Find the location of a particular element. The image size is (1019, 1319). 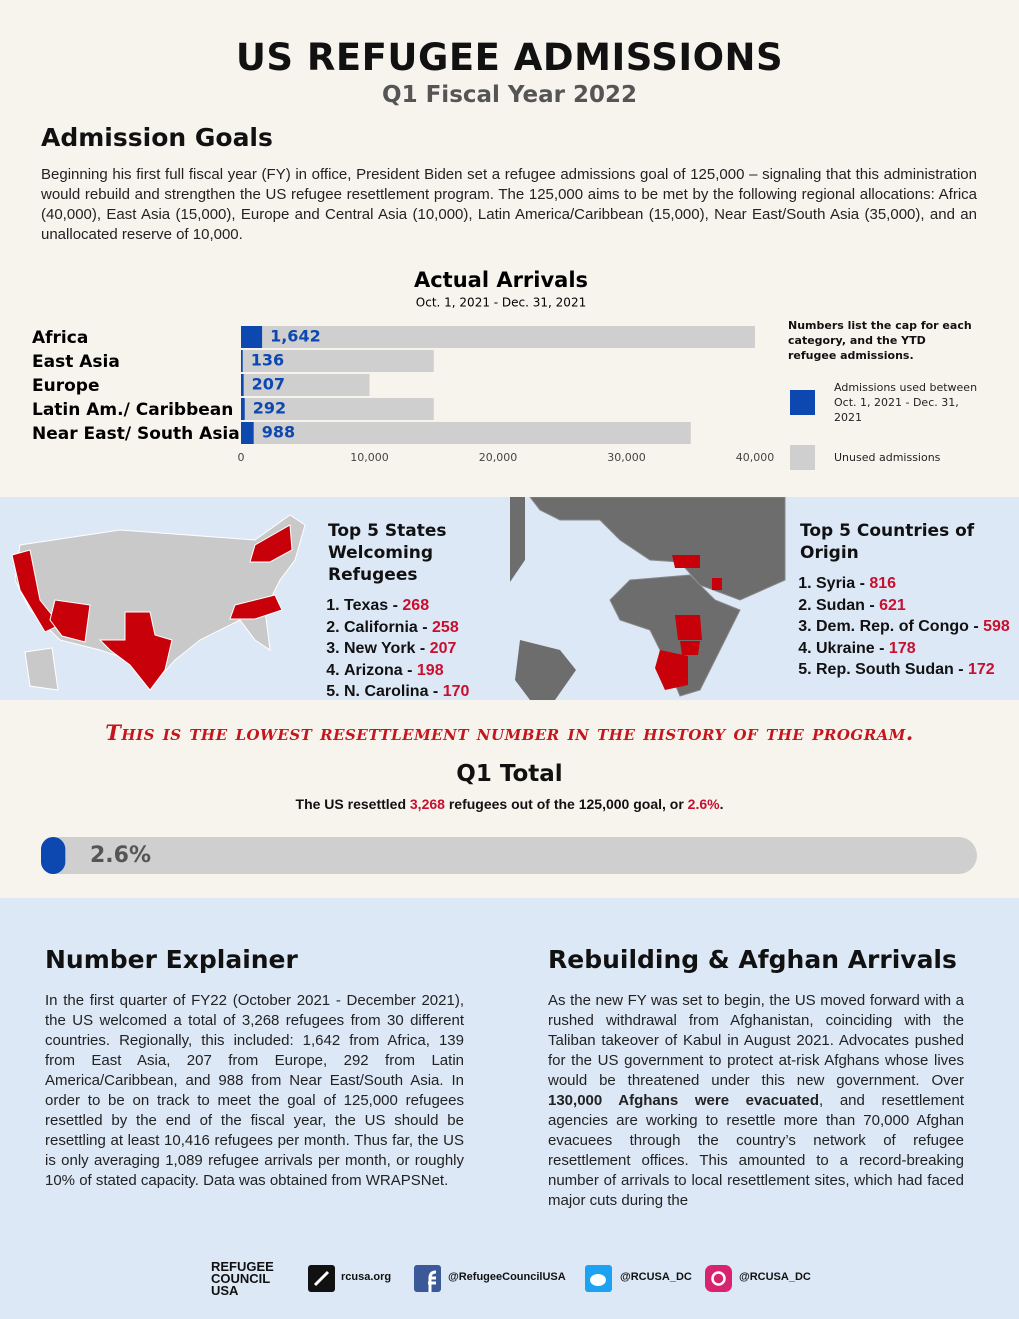

item-name: N. Carolina - is located at coordinates (391, 691).